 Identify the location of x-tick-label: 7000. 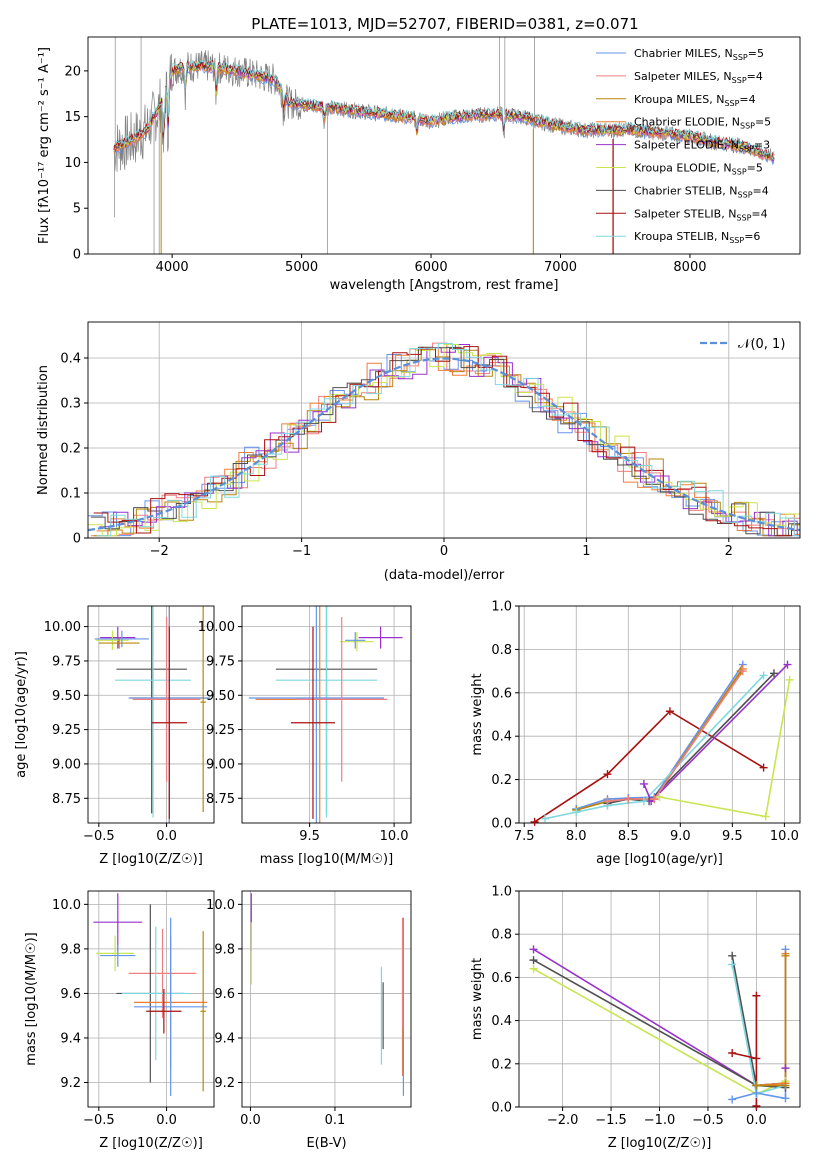
(560, 267).